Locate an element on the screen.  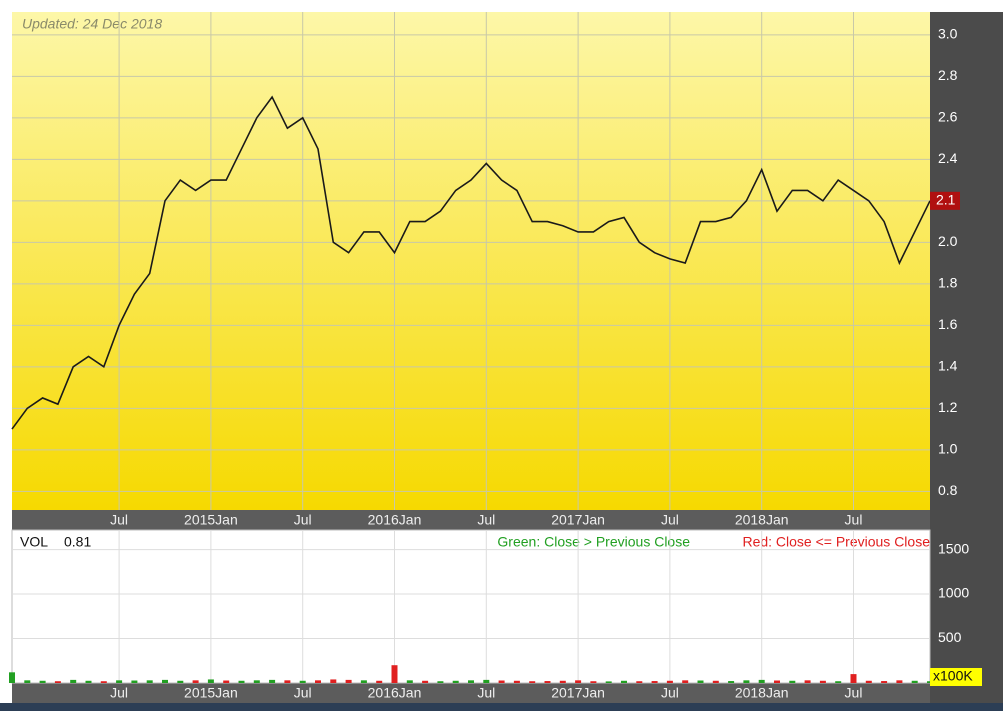
y-tick-label: 1.4 is located at coordinates (948, 366).